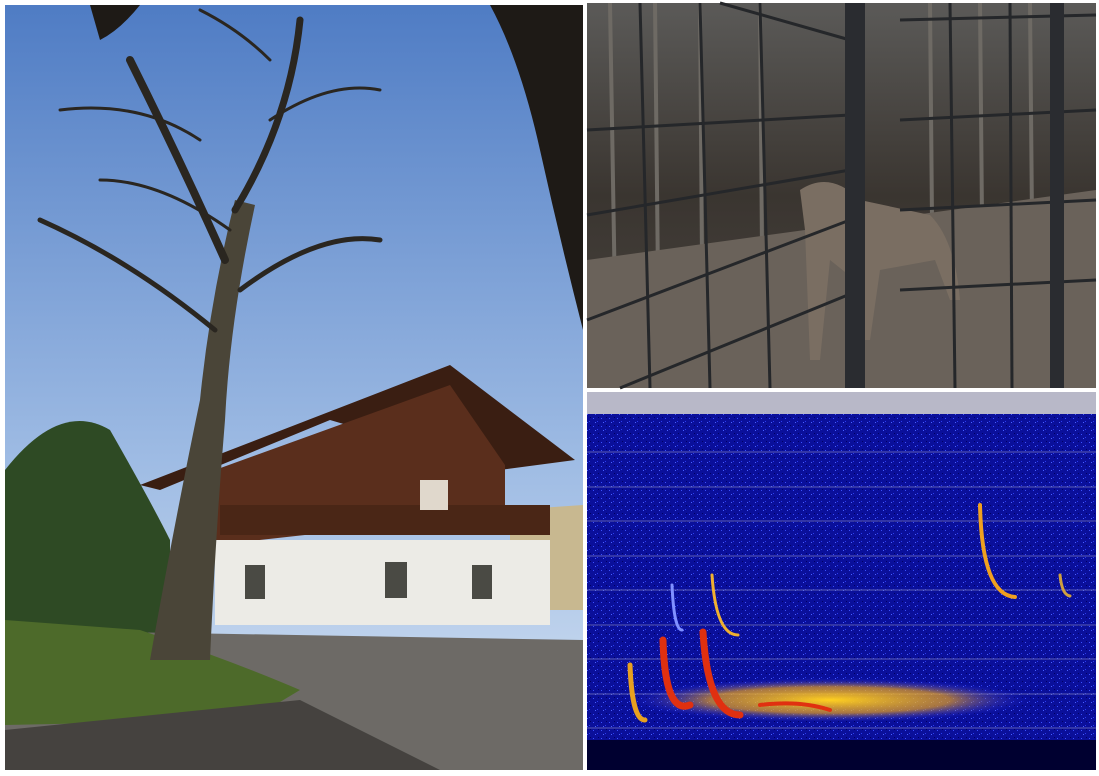 This screenshot has height=776, width=1099. Describe the element at coordinates (841, 403) in the screenshot. I see `timeline-bar` at that location.